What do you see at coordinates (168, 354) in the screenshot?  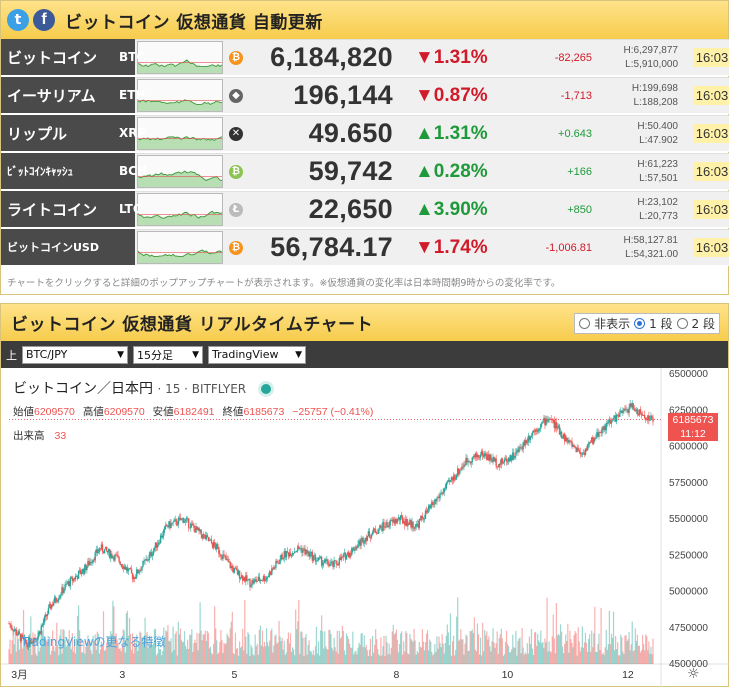 I see `interval-select: 15分足 ▼` at bounding box center [168, 354].